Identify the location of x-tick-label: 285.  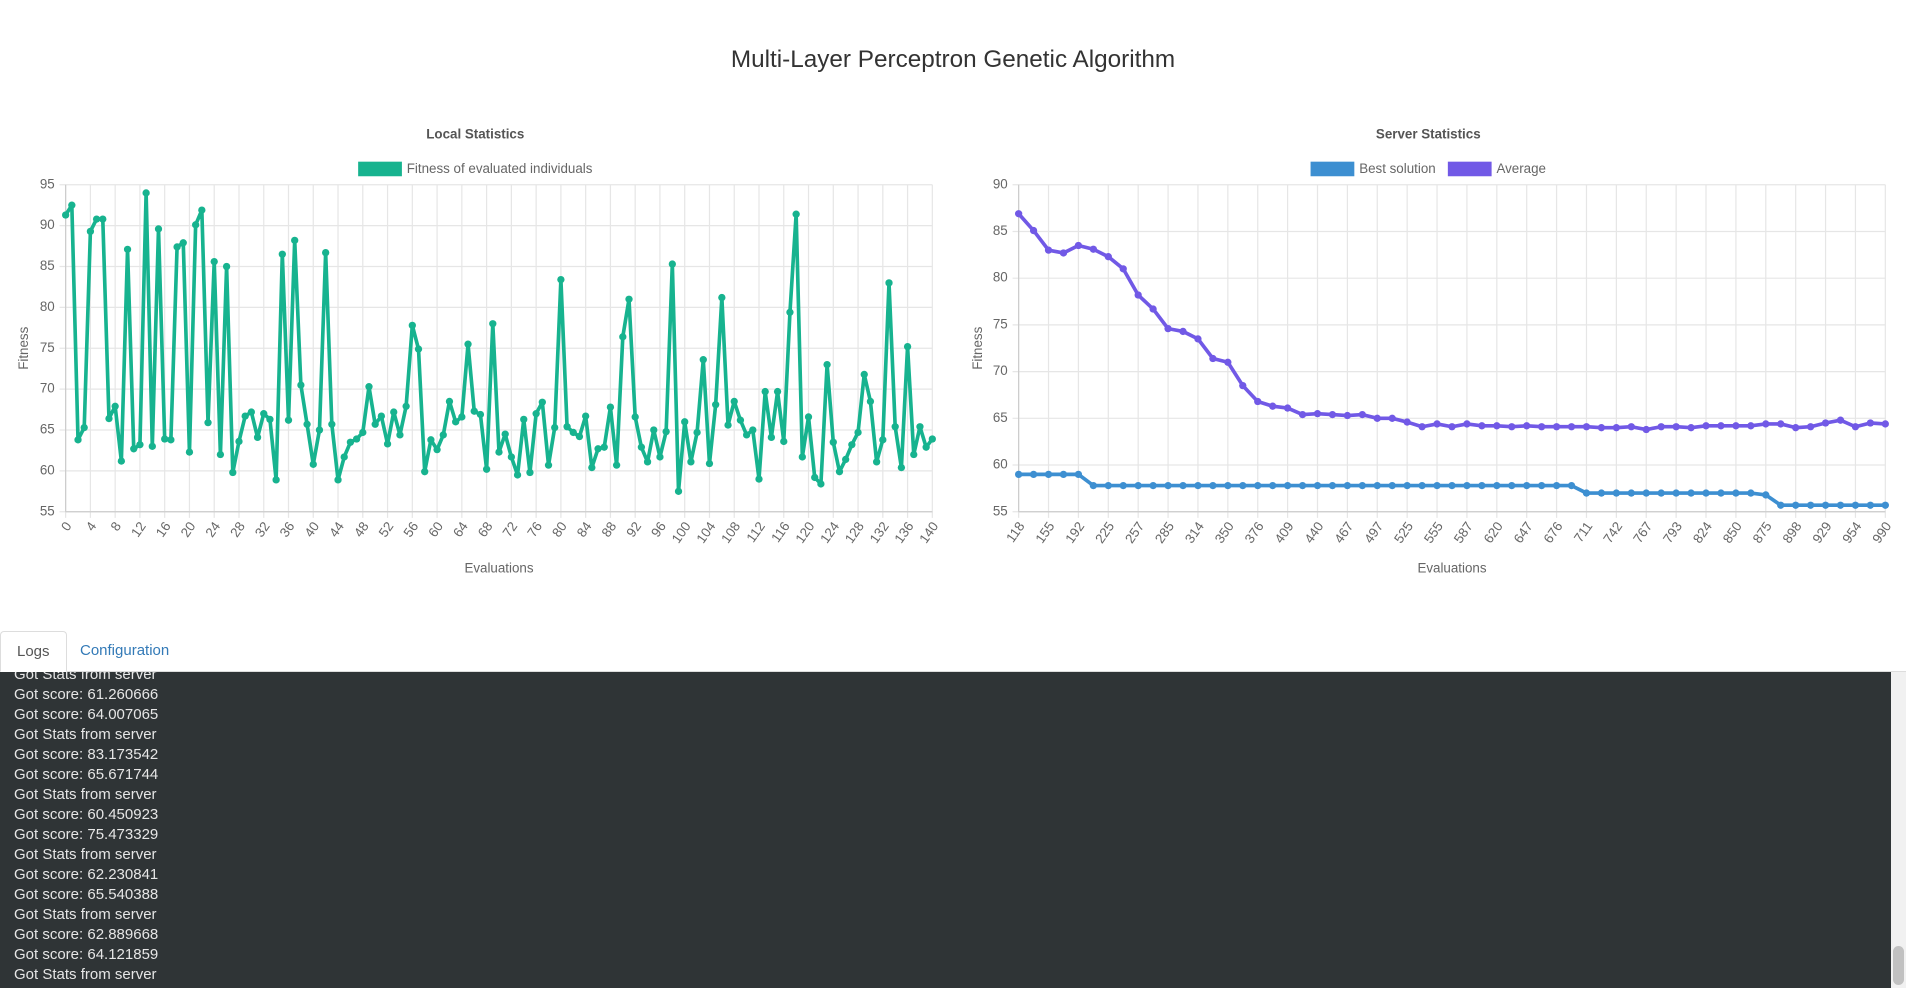
(1164, 532).